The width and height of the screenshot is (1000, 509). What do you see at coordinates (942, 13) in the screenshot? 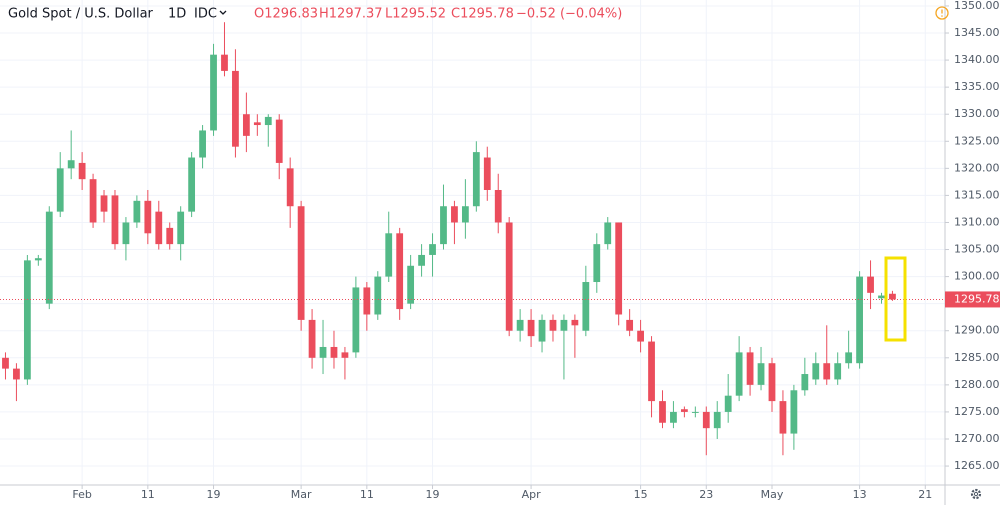
I see `alert-icon` at bounding box center [942, 13].